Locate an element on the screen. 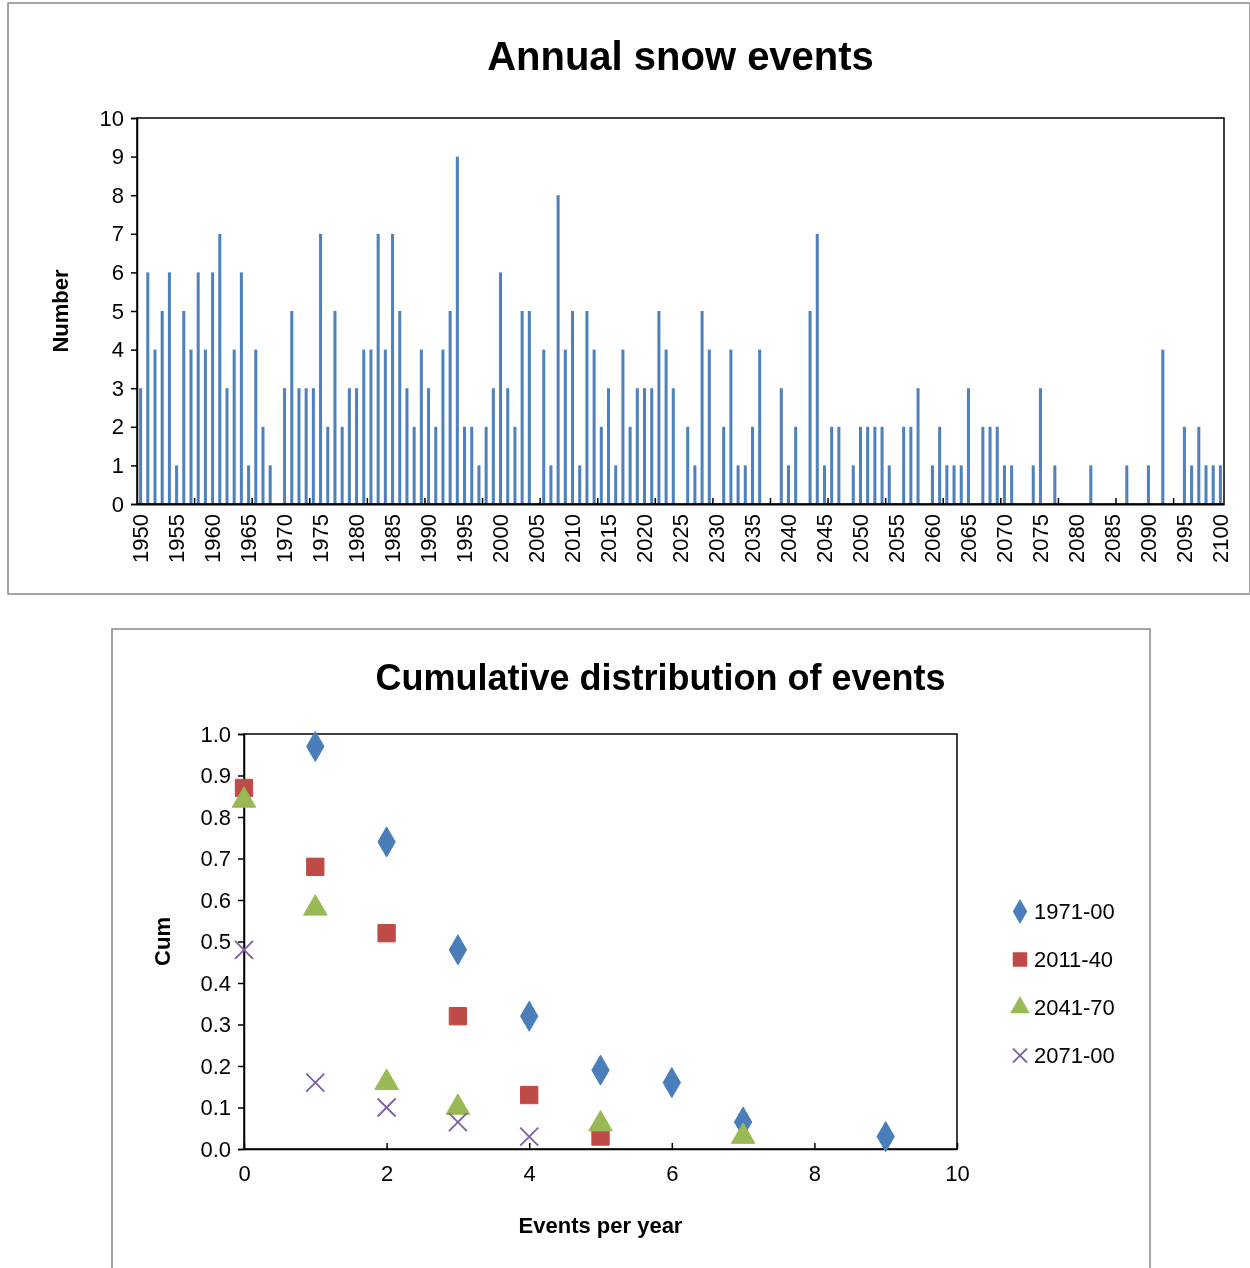  x-tick-label: 1960 is located at coordinates (213, 538).